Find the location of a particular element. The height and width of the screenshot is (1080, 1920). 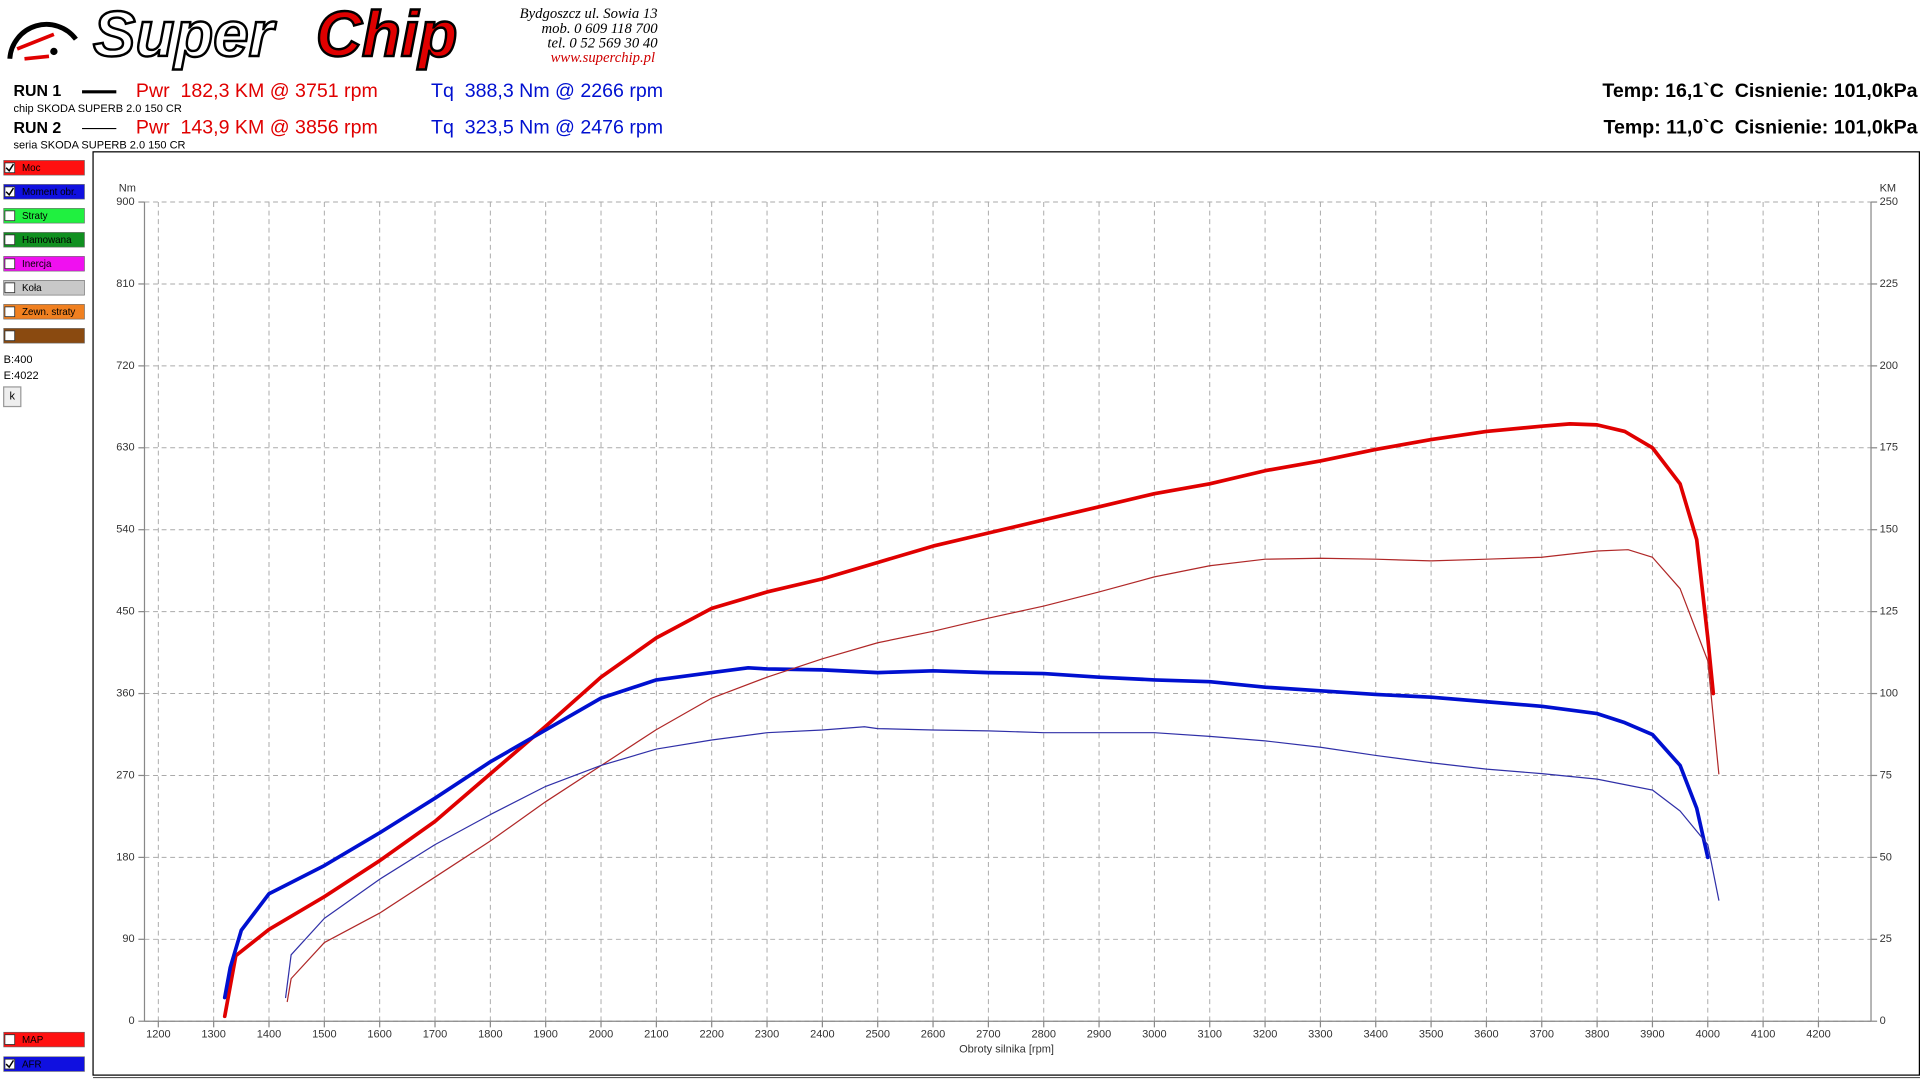

toggle-label: Moment obr. is located at coordinates (49, 192).